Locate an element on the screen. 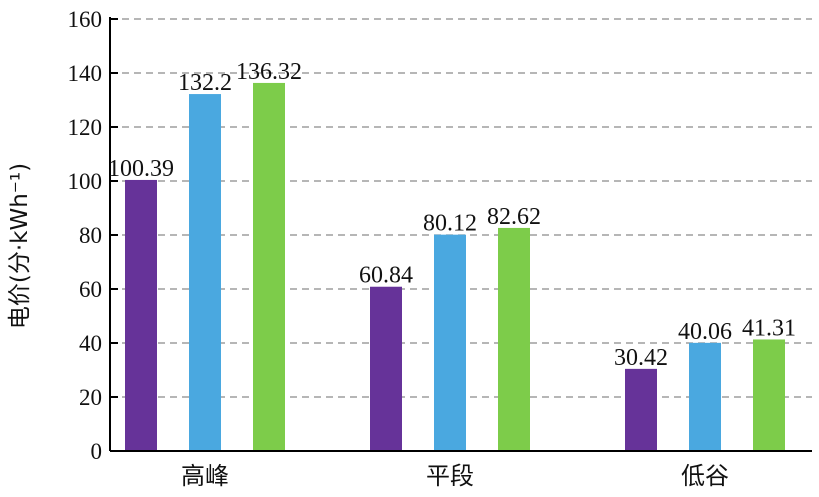 The height and width of the screenshot is (497, 819). data-label: 100.39 is located at coordinates (141, 169).